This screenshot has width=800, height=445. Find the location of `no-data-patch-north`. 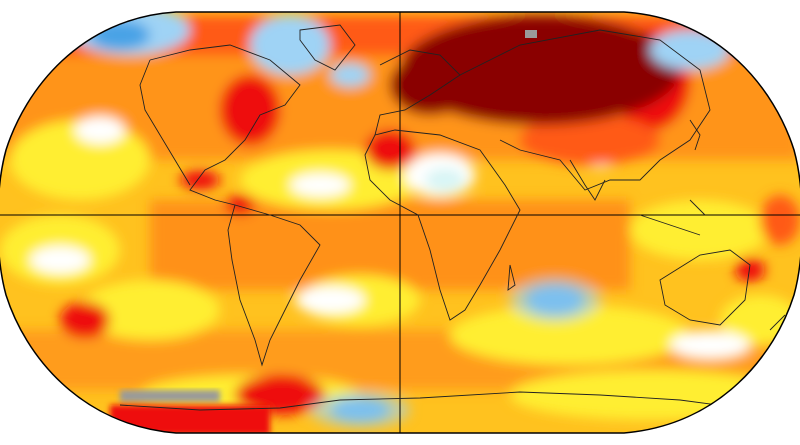

no-data-patch-north is located at coordinates (531, 34).